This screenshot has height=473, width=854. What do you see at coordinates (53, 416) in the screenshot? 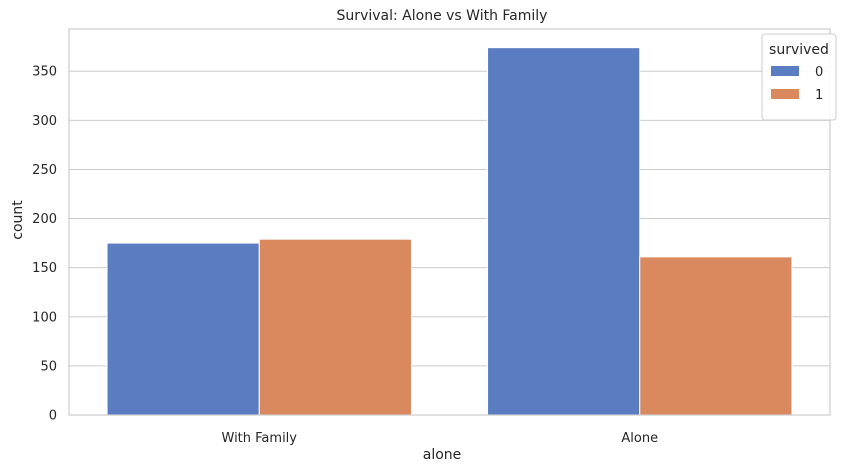
I see `y-tick-label: 0` at bounding box center [53, 416].